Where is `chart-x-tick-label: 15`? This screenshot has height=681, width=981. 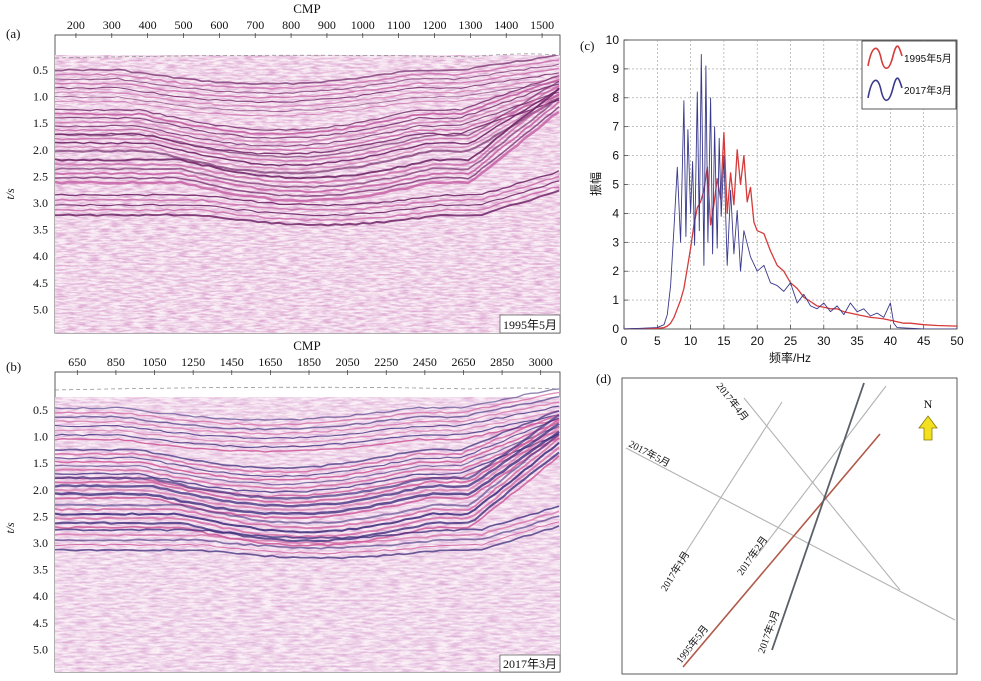
chart-x-tick-label: 15 is located at coordinates (724, 341).